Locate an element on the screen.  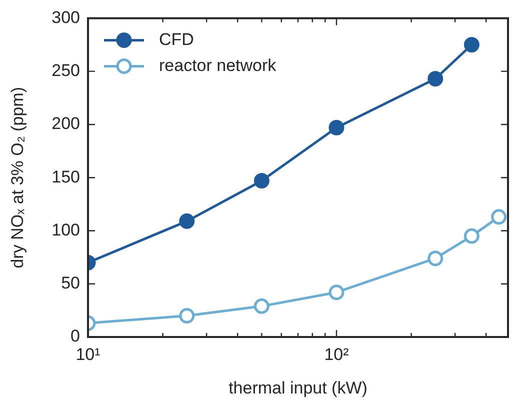
legend-label: reactor network is located at coordinates (218, 65).